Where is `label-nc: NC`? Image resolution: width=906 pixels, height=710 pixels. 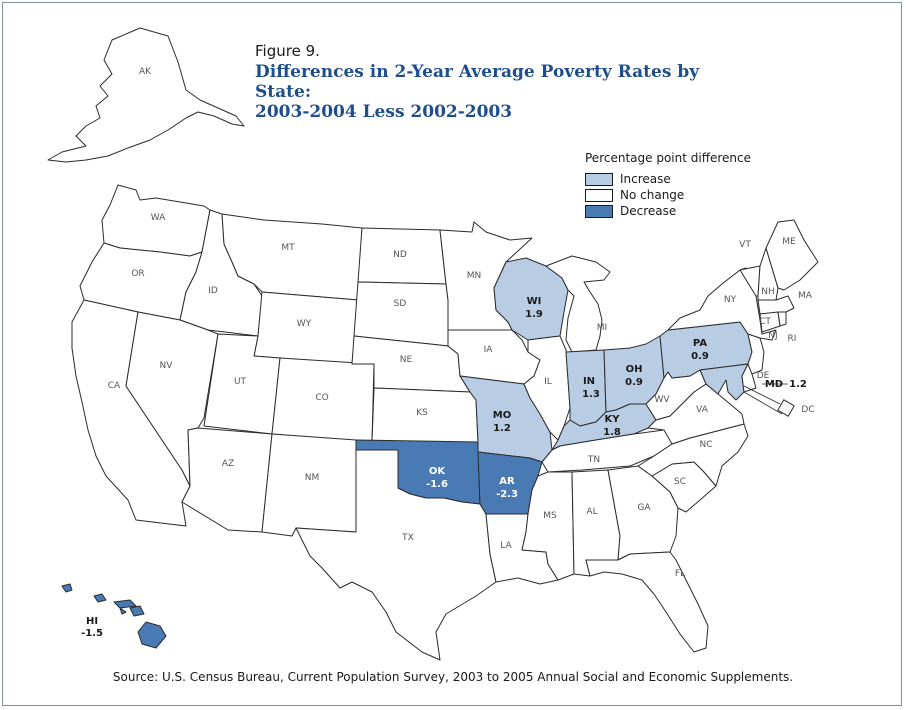 label-nc: NC is located at coordinates (705, 445).